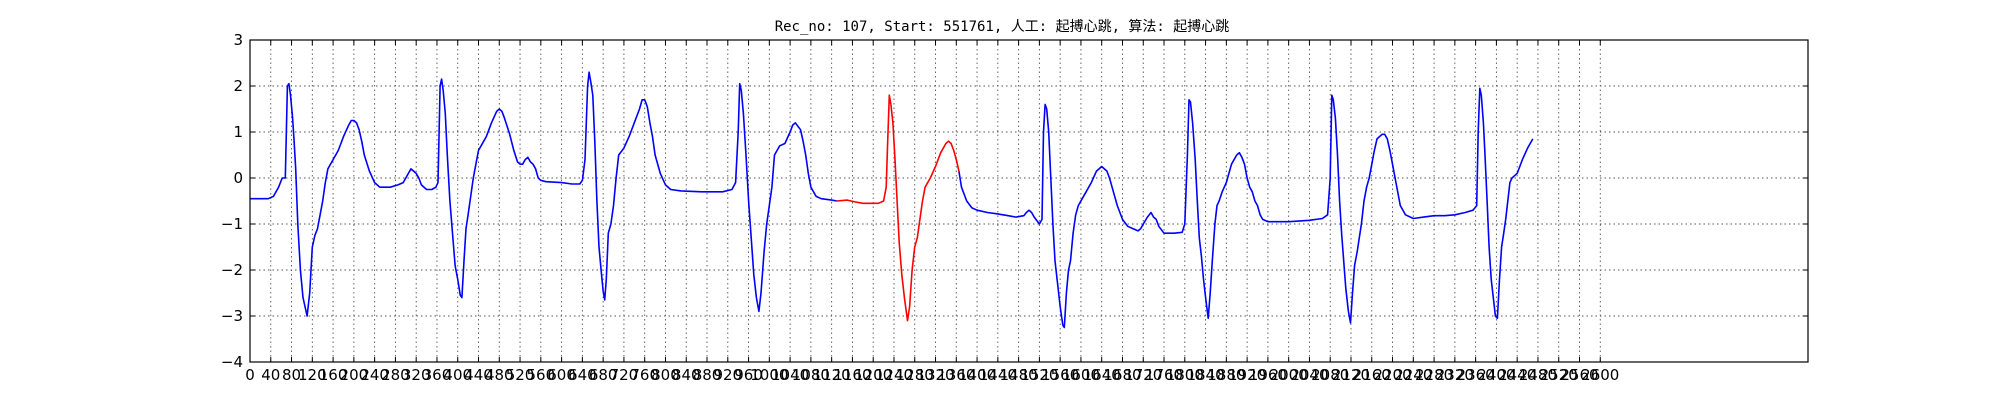 The width and height of the screenshot is (2000, 400). Describe the element at coordinates (1559, 375) in the screenshot. I see `x-tick-label: 2520` at that location.